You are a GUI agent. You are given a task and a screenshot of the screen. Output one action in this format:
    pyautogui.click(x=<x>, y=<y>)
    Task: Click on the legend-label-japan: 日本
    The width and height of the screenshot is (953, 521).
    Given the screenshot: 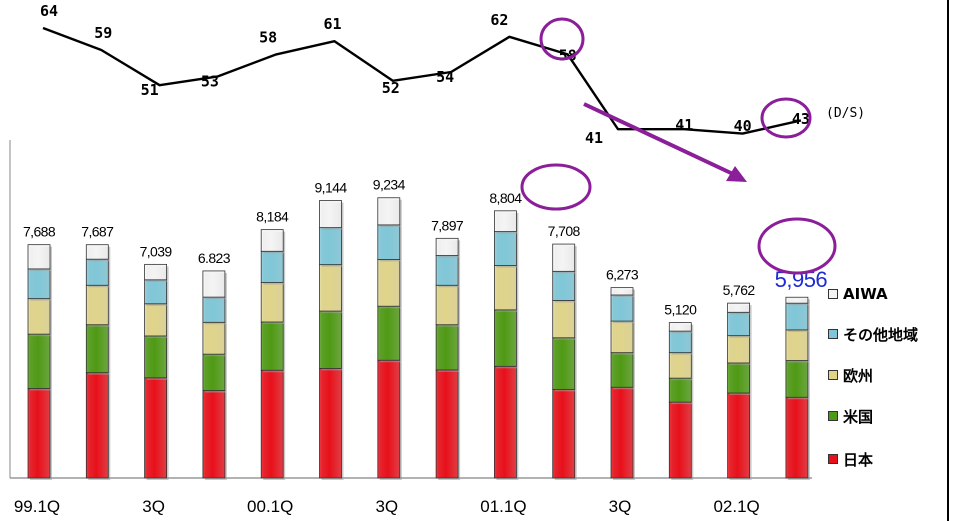 What is the action you would take?
    pyautogui.click(x=858, y=459)
    